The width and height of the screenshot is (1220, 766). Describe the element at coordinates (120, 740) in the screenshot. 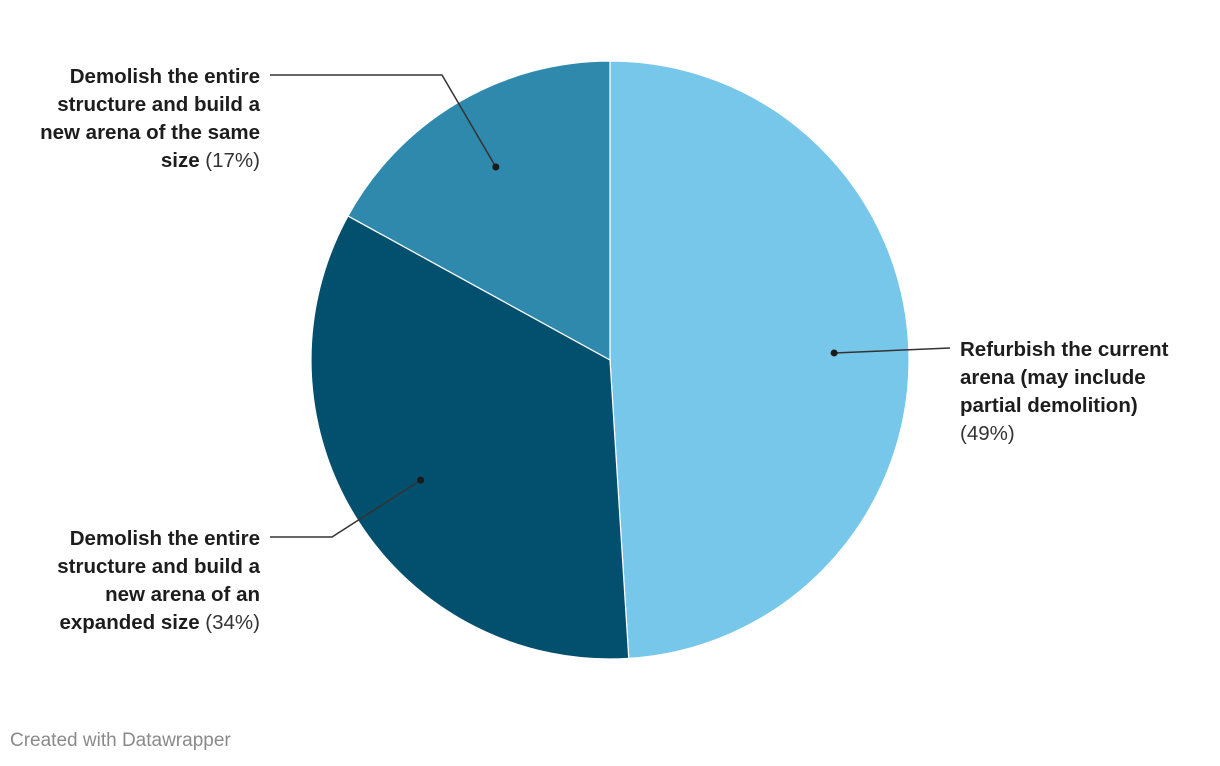

I see `credit-text: Created with Datawrapper` at that location.